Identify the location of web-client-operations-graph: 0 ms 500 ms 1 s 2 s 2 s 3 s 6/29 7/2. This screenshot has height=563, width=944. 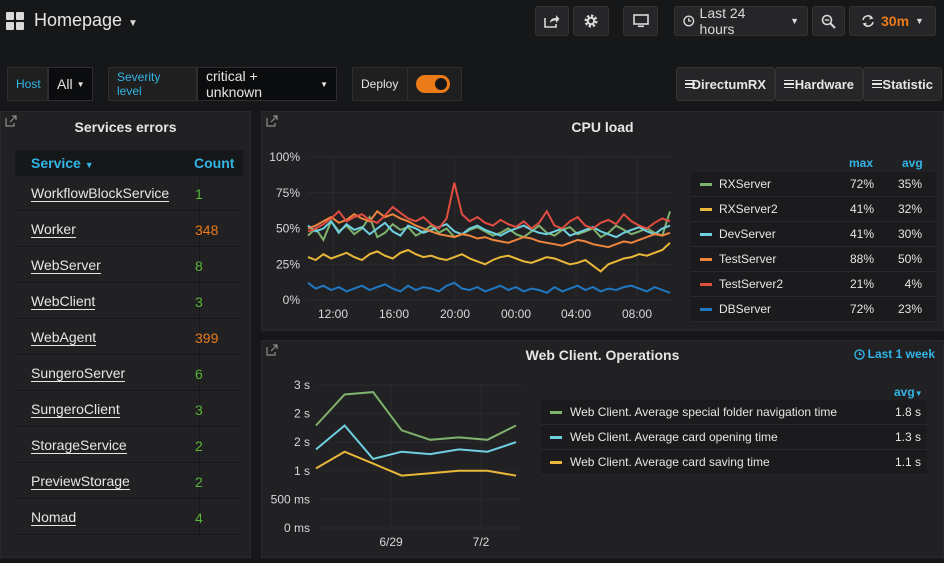
(397, 464).